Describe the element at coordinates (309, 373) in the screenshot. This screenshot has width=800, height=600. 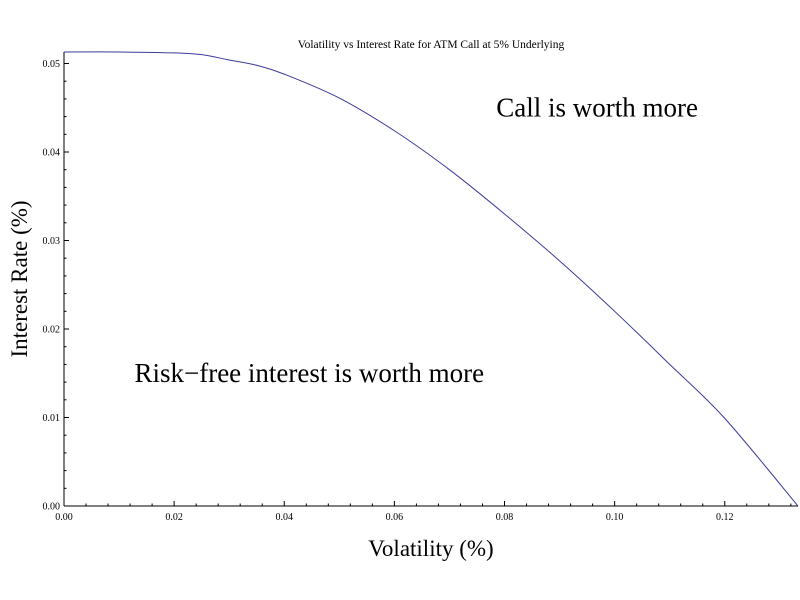
I see `annotation-label: Risk−free interest is worth more` at that location.